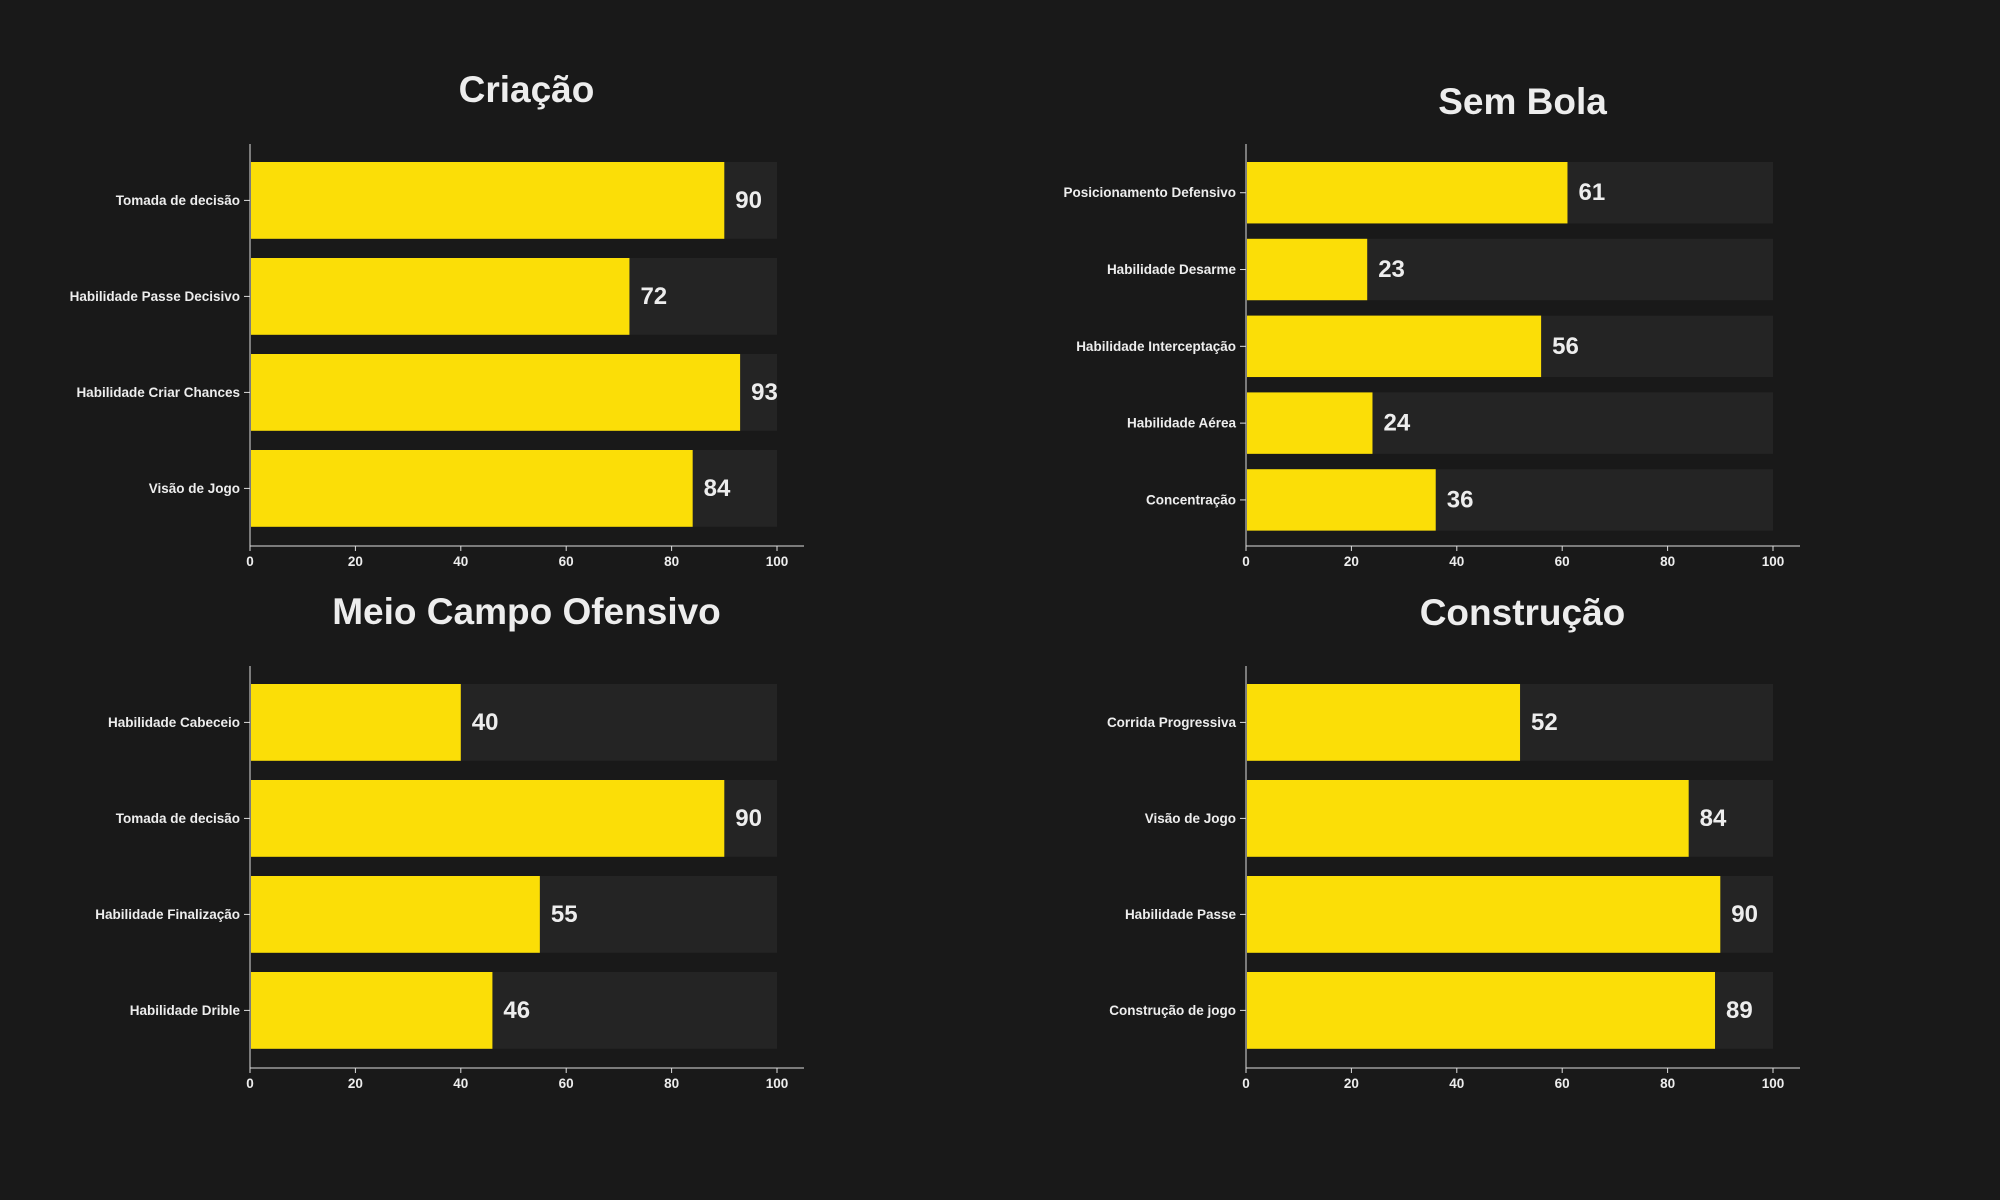 The image size is (2000, 1200). What do you see at coordinates (158, 392) in the screenshot?
I see `category-label: Habilidade Criar Chances` at bounding box center [158, 392].